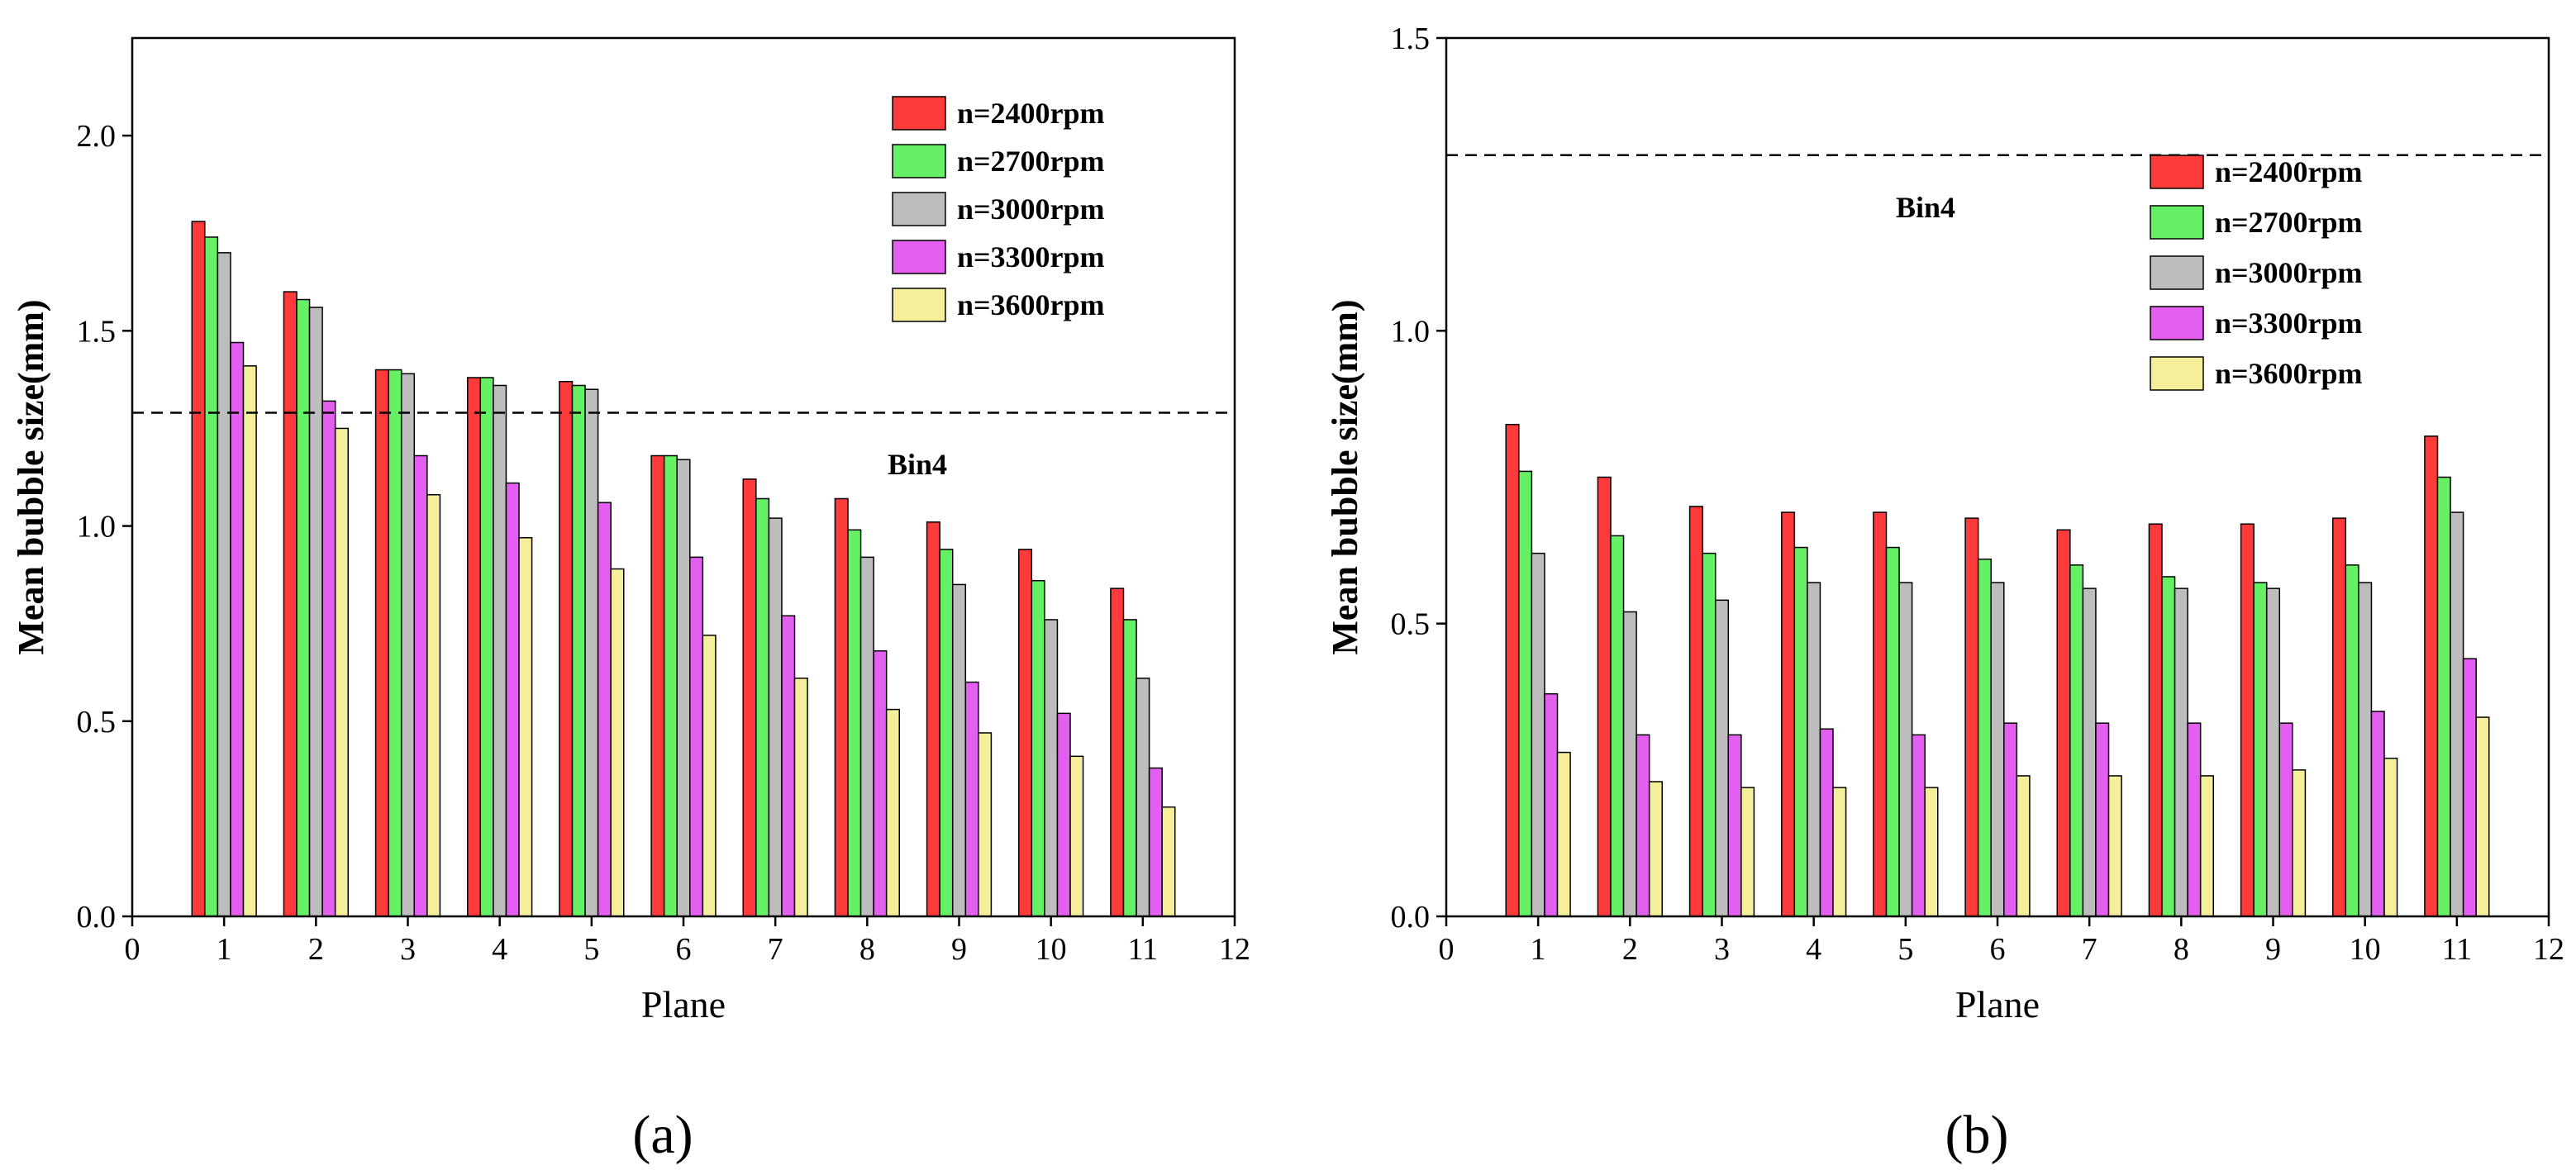 The height and width of the screenshot is (1175, 2576). I want to click on bar-n=3600rpm-plane-11, so click(1169, 861).